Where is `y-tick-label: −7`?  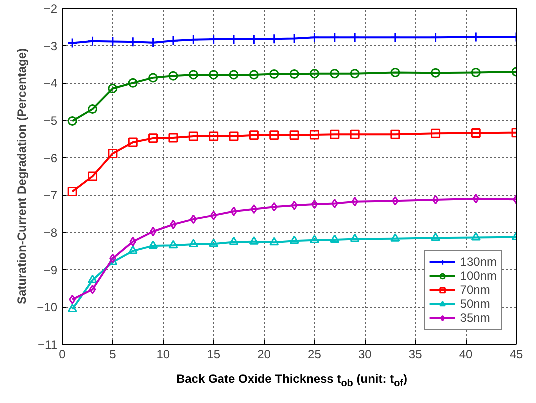 y-tick-label: −7 is located at coordinates (51, 195).